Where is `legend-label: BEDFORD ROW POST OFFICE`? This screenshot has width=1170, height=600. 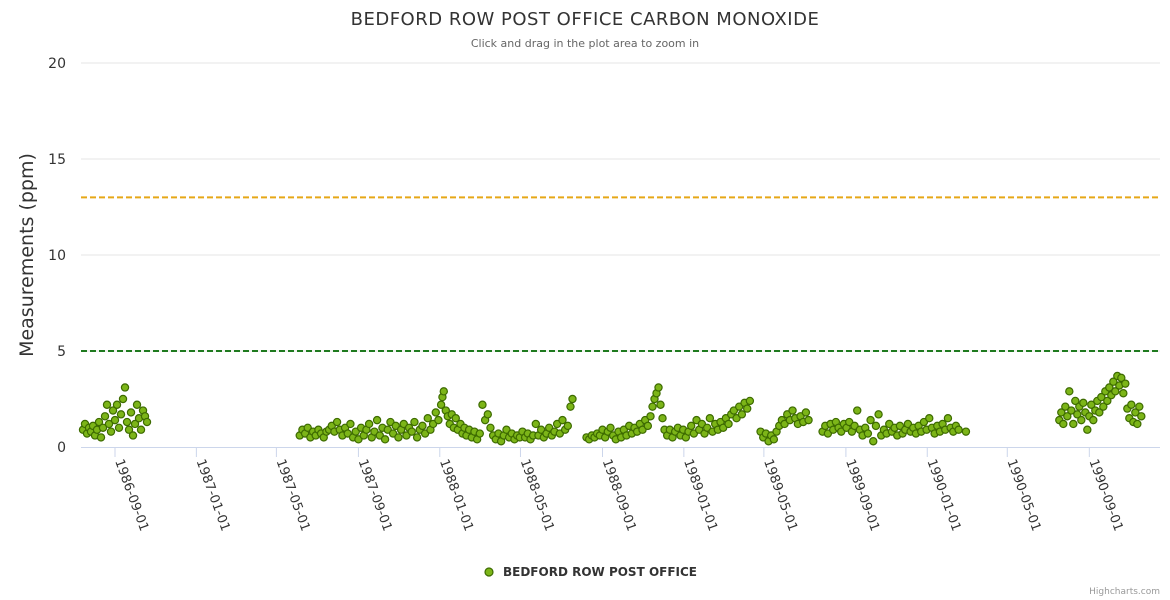 legend-label: BEDFORD ROW POST OFFICE is located at coordinates (600, 572).